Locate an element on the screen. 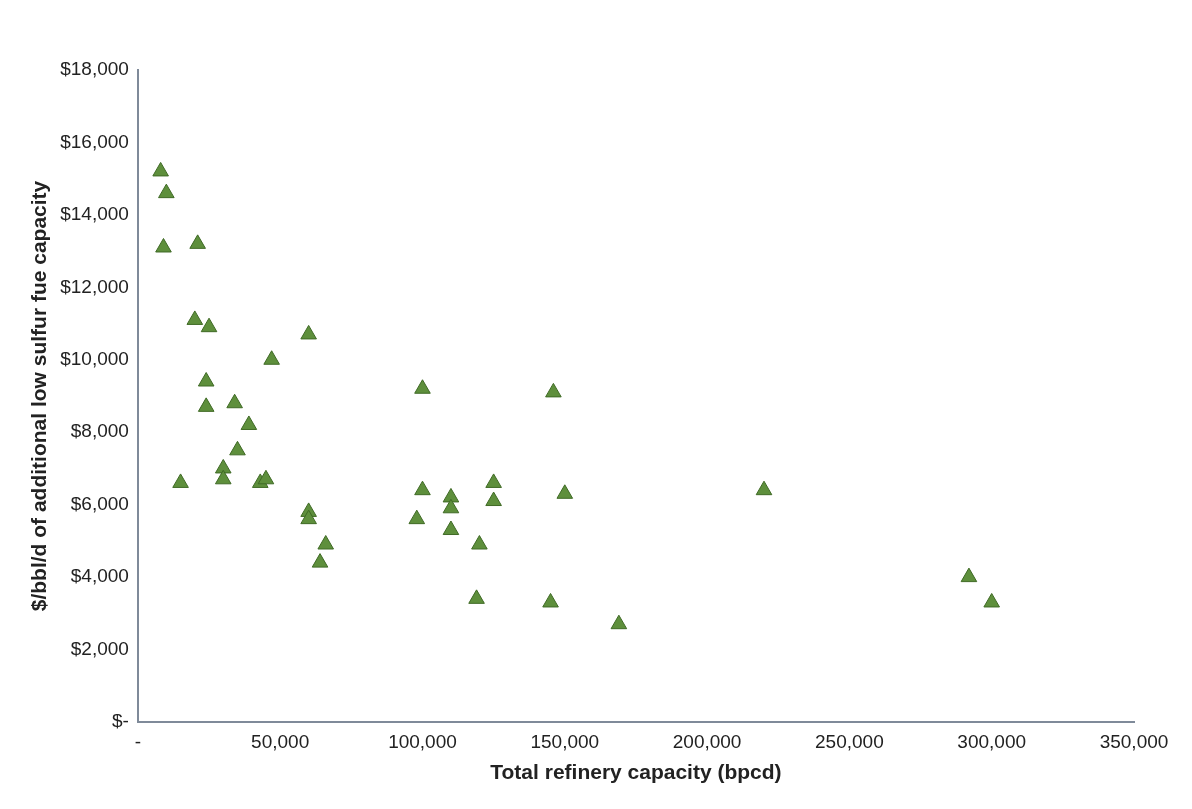 This screenshot has width=1192, height=809. y-tick-label: $12,000 is located at coordinates (94, 286).